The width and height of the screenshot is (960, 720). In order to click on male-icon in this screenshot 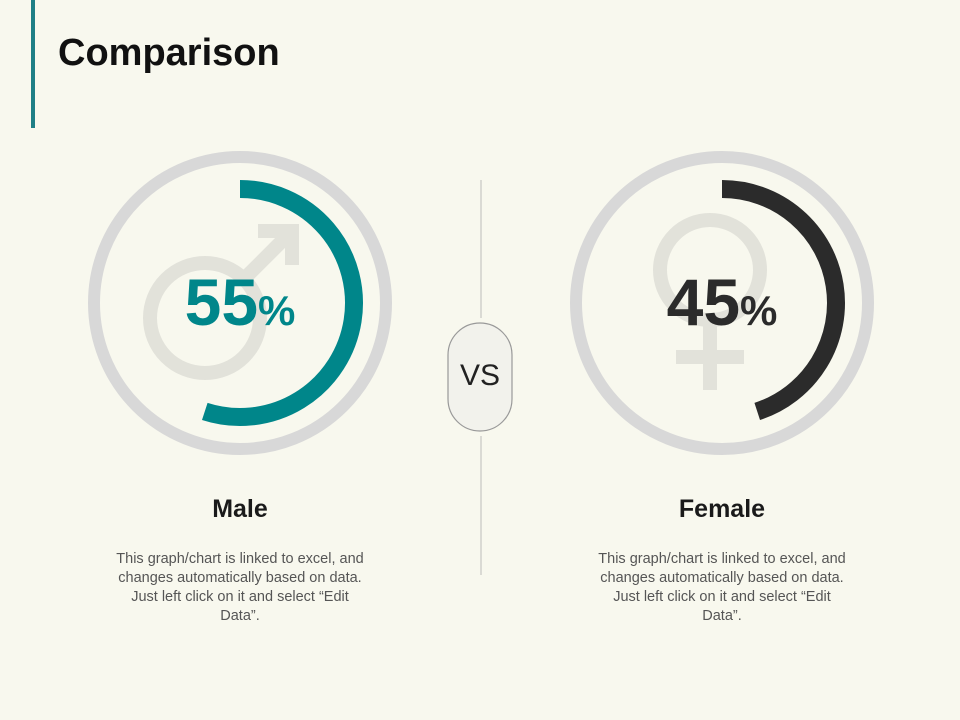, I will do `click(221, 302)`.